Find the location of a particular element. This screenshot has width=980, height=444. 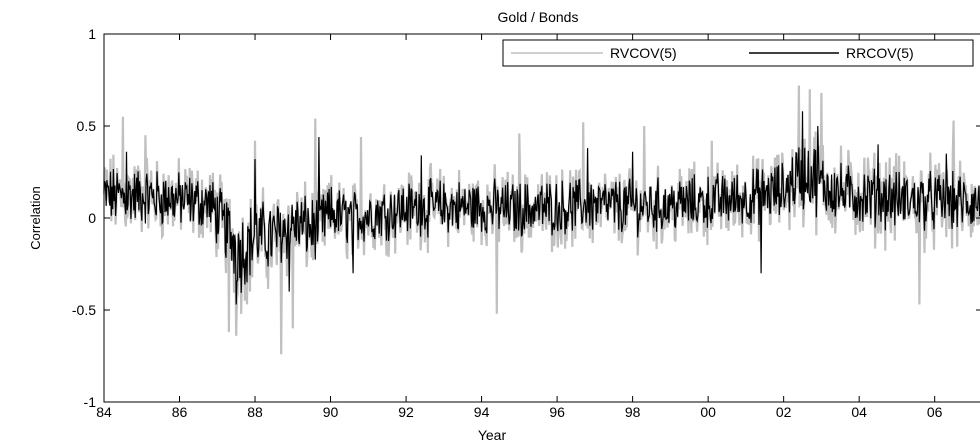

x-tick-label: 98 is located at coordinates (633, 412).